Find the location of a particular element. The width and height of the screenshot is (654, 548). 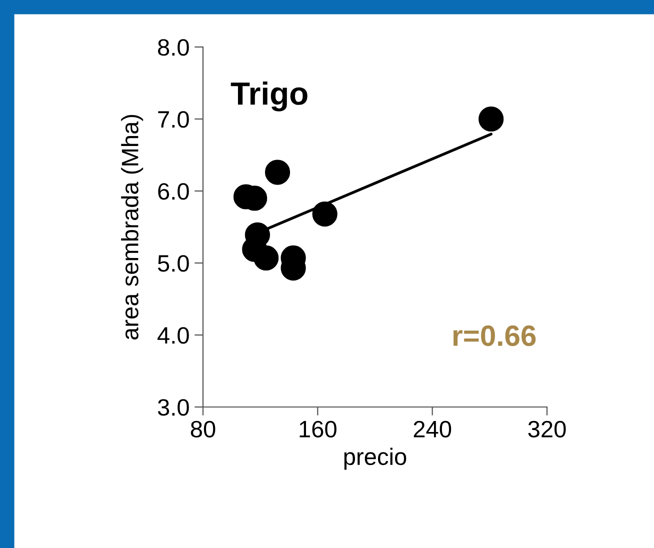

y-tick-label: 8.0 is located at coordinates (173, 47).